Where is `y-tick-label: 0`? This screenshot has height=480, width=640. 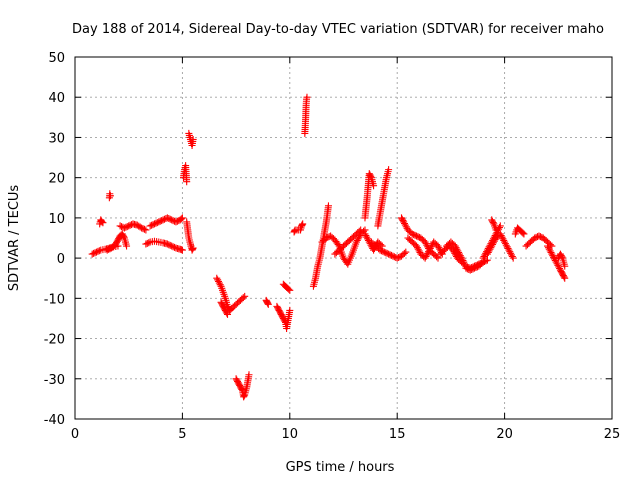 y-tick-label: 0 is located at coordinates (61, 259).